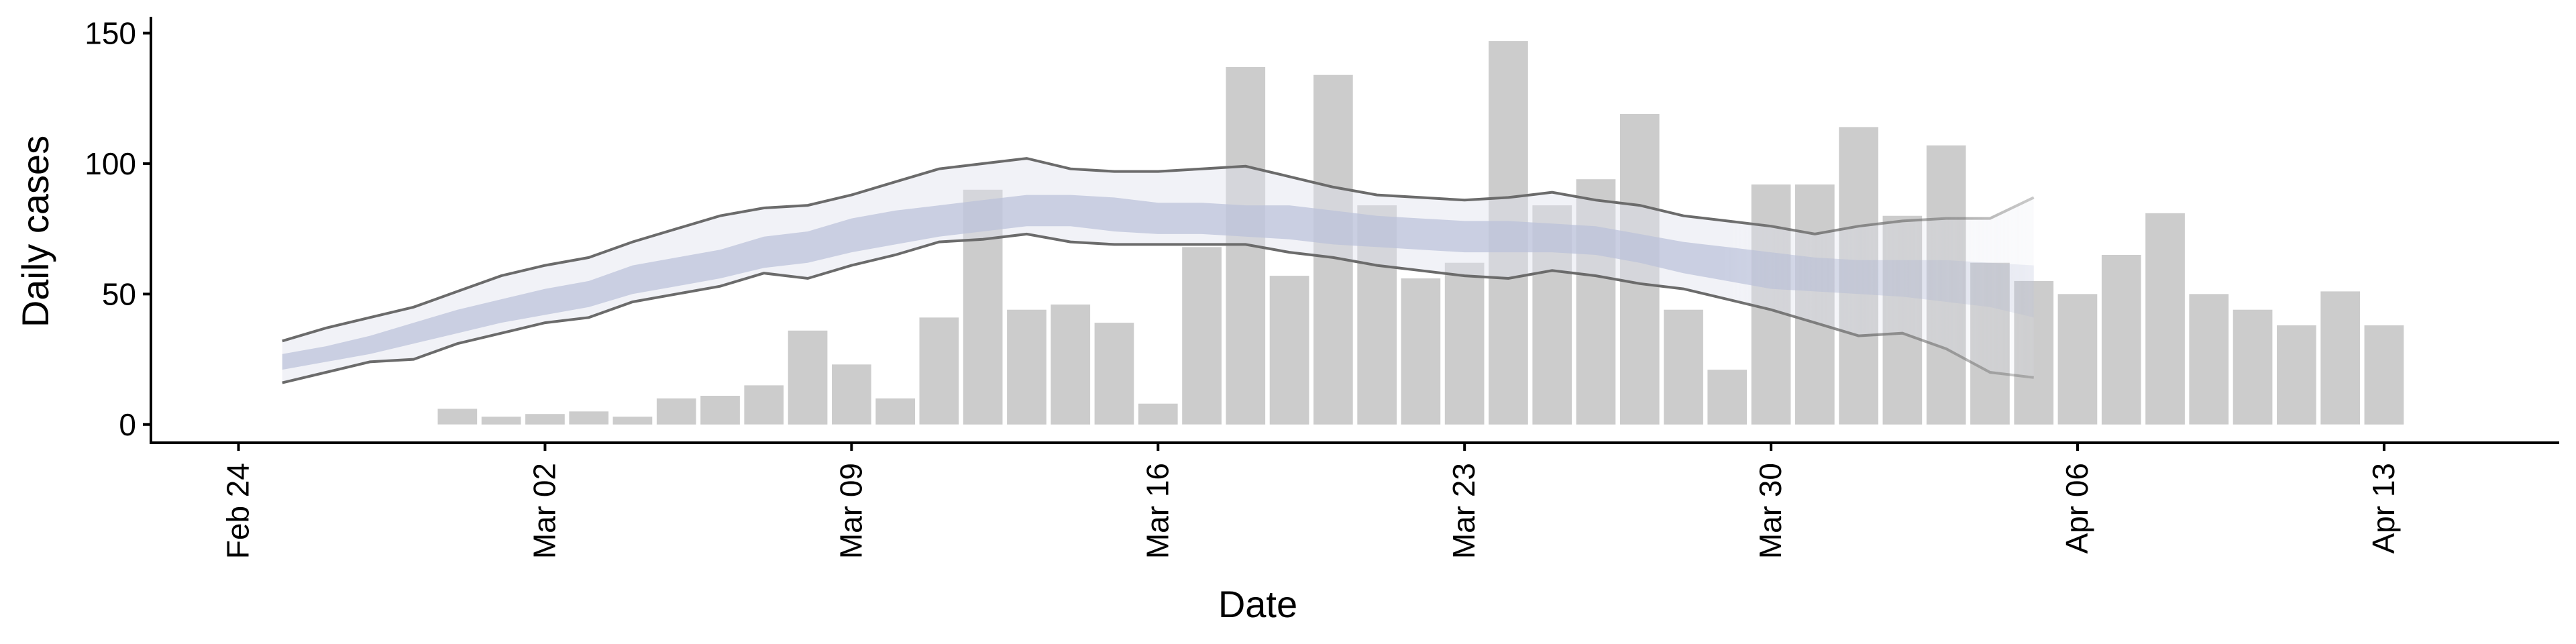 The width and height of the screenshot is (2576, 644). I want to click on x-axis-title: Date, so click(1257, 604).